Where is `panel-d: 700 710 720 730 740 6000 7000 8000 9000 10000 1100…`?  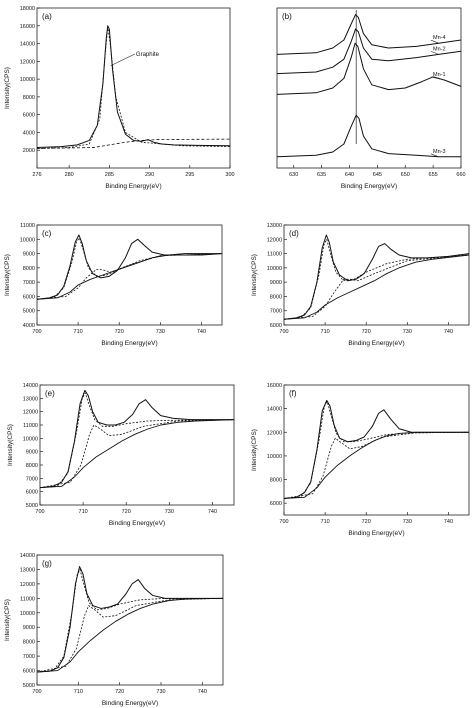 panel-d: 700 710 720 730 740 6000 7000 8000 9000 10000 1100… is located at coordinates (360, 285).